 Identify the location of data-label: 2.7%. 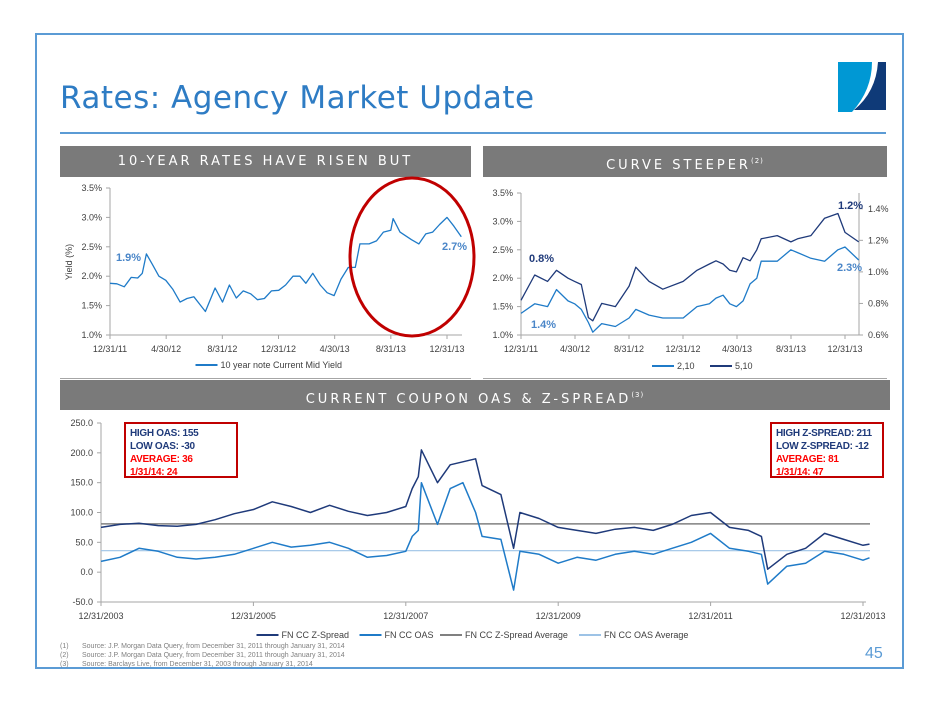
(454, 247).